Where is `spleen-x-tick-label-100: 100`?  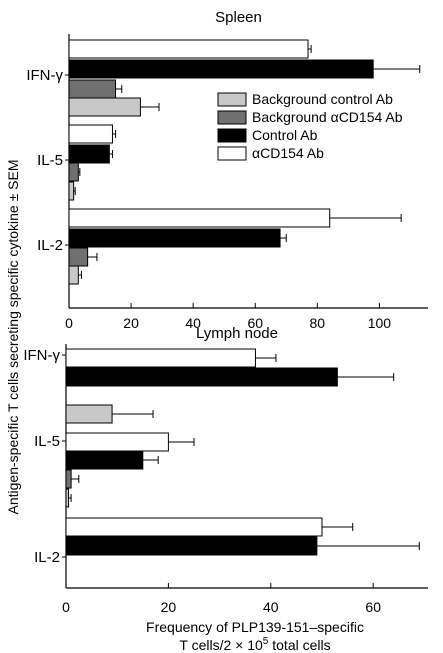 spleen-x-tick-label-100: 100 is located at coordinates (380, 323).